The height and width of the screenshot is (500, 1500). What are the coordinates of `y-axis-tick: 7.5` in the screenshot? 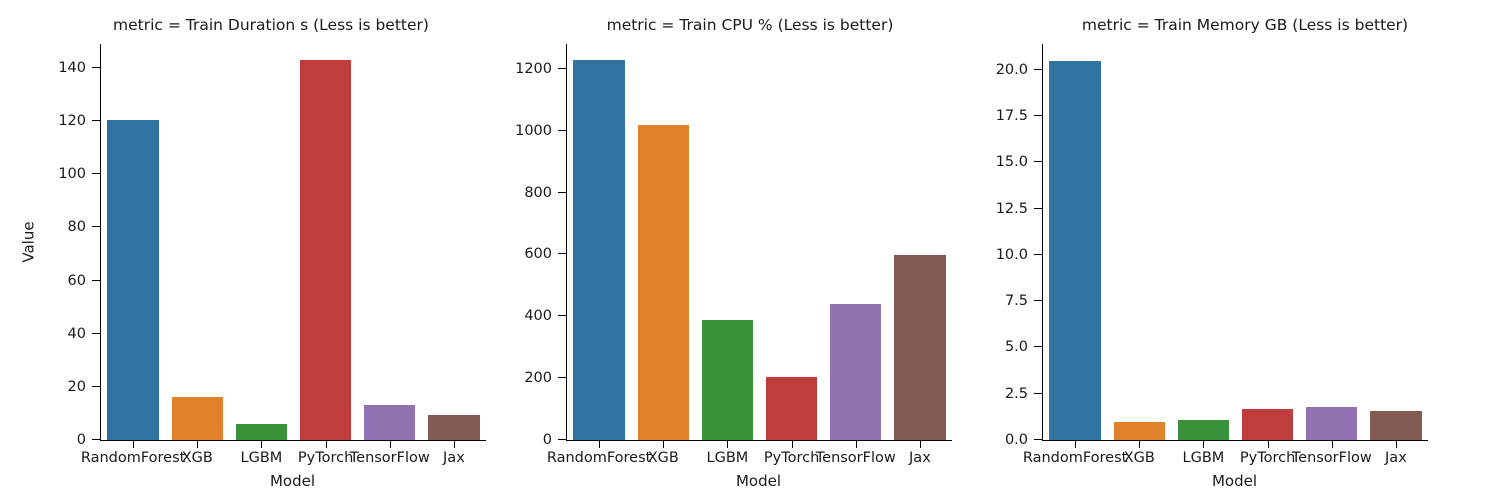 It's located at (1024, 301).